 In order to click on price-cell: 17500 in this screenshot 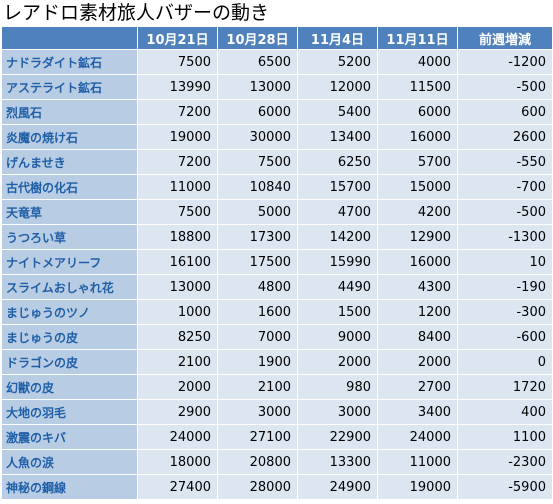, I will do `click(257, 262)`.